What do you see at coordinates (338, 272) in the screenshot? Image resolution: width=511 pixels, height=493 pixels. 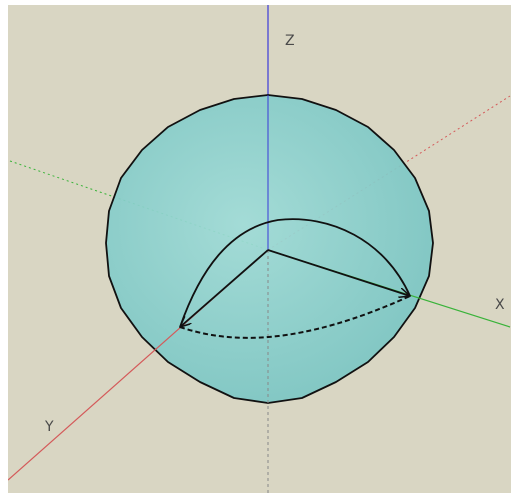 I see `vector-to-x` at bounding box center [338, 272].